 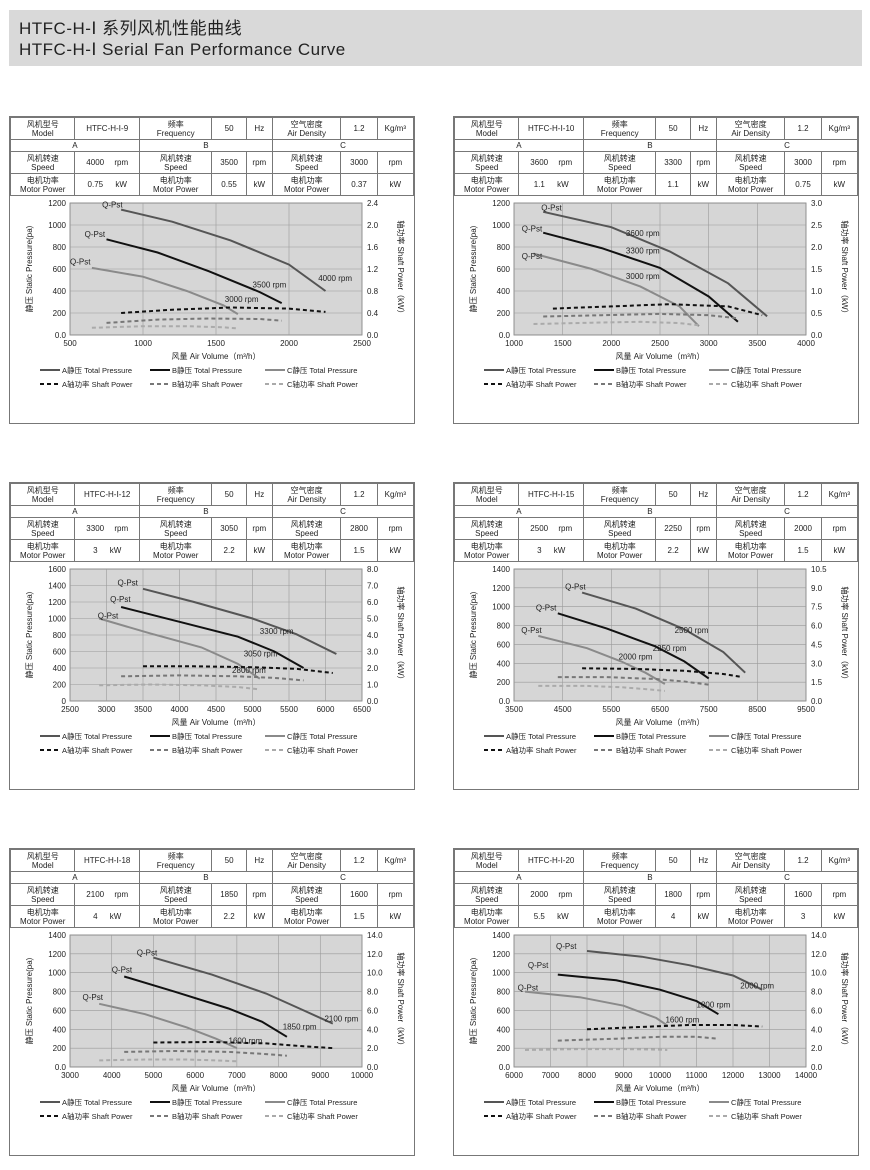 I want to click on air-density-value: 1.2, so click(x=803, y=494).